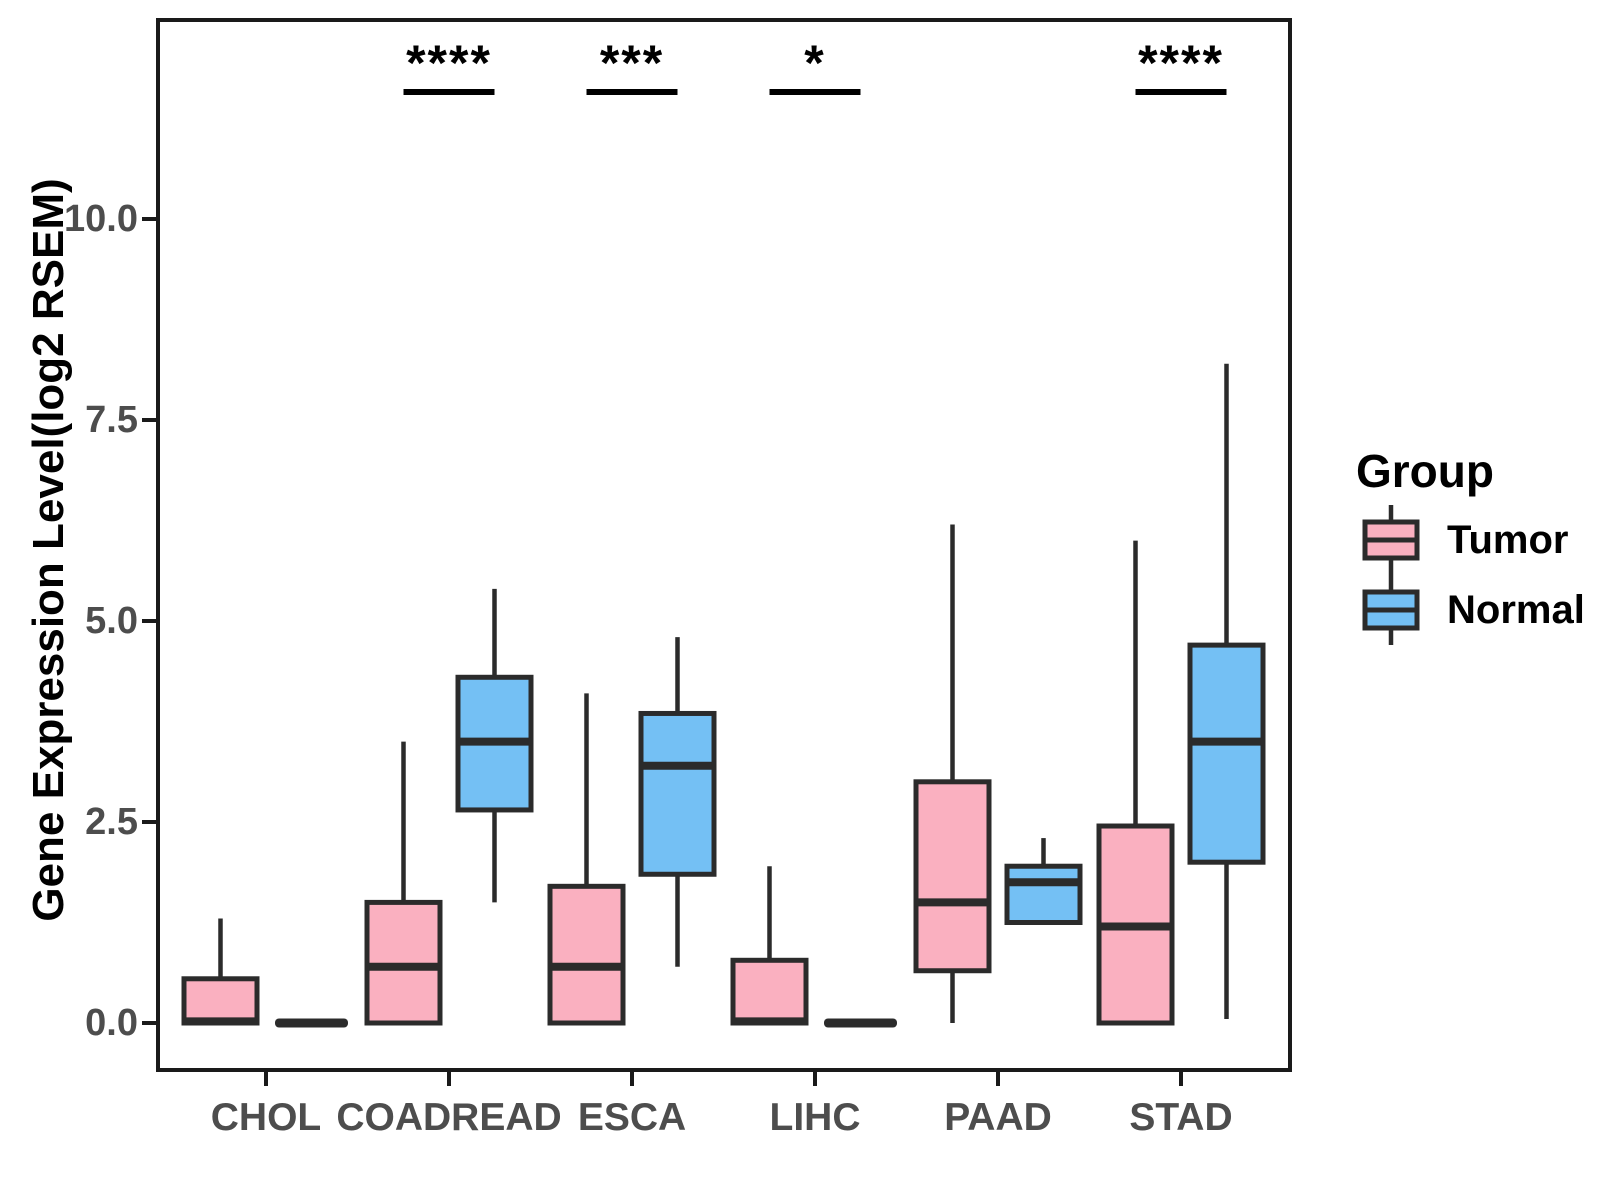 The image size is (1600, 1200). What do you see at coordinates (860, 1023) in the screenshot?
I see `flatline-lihc-normal` at bounding box center [860, 1023].